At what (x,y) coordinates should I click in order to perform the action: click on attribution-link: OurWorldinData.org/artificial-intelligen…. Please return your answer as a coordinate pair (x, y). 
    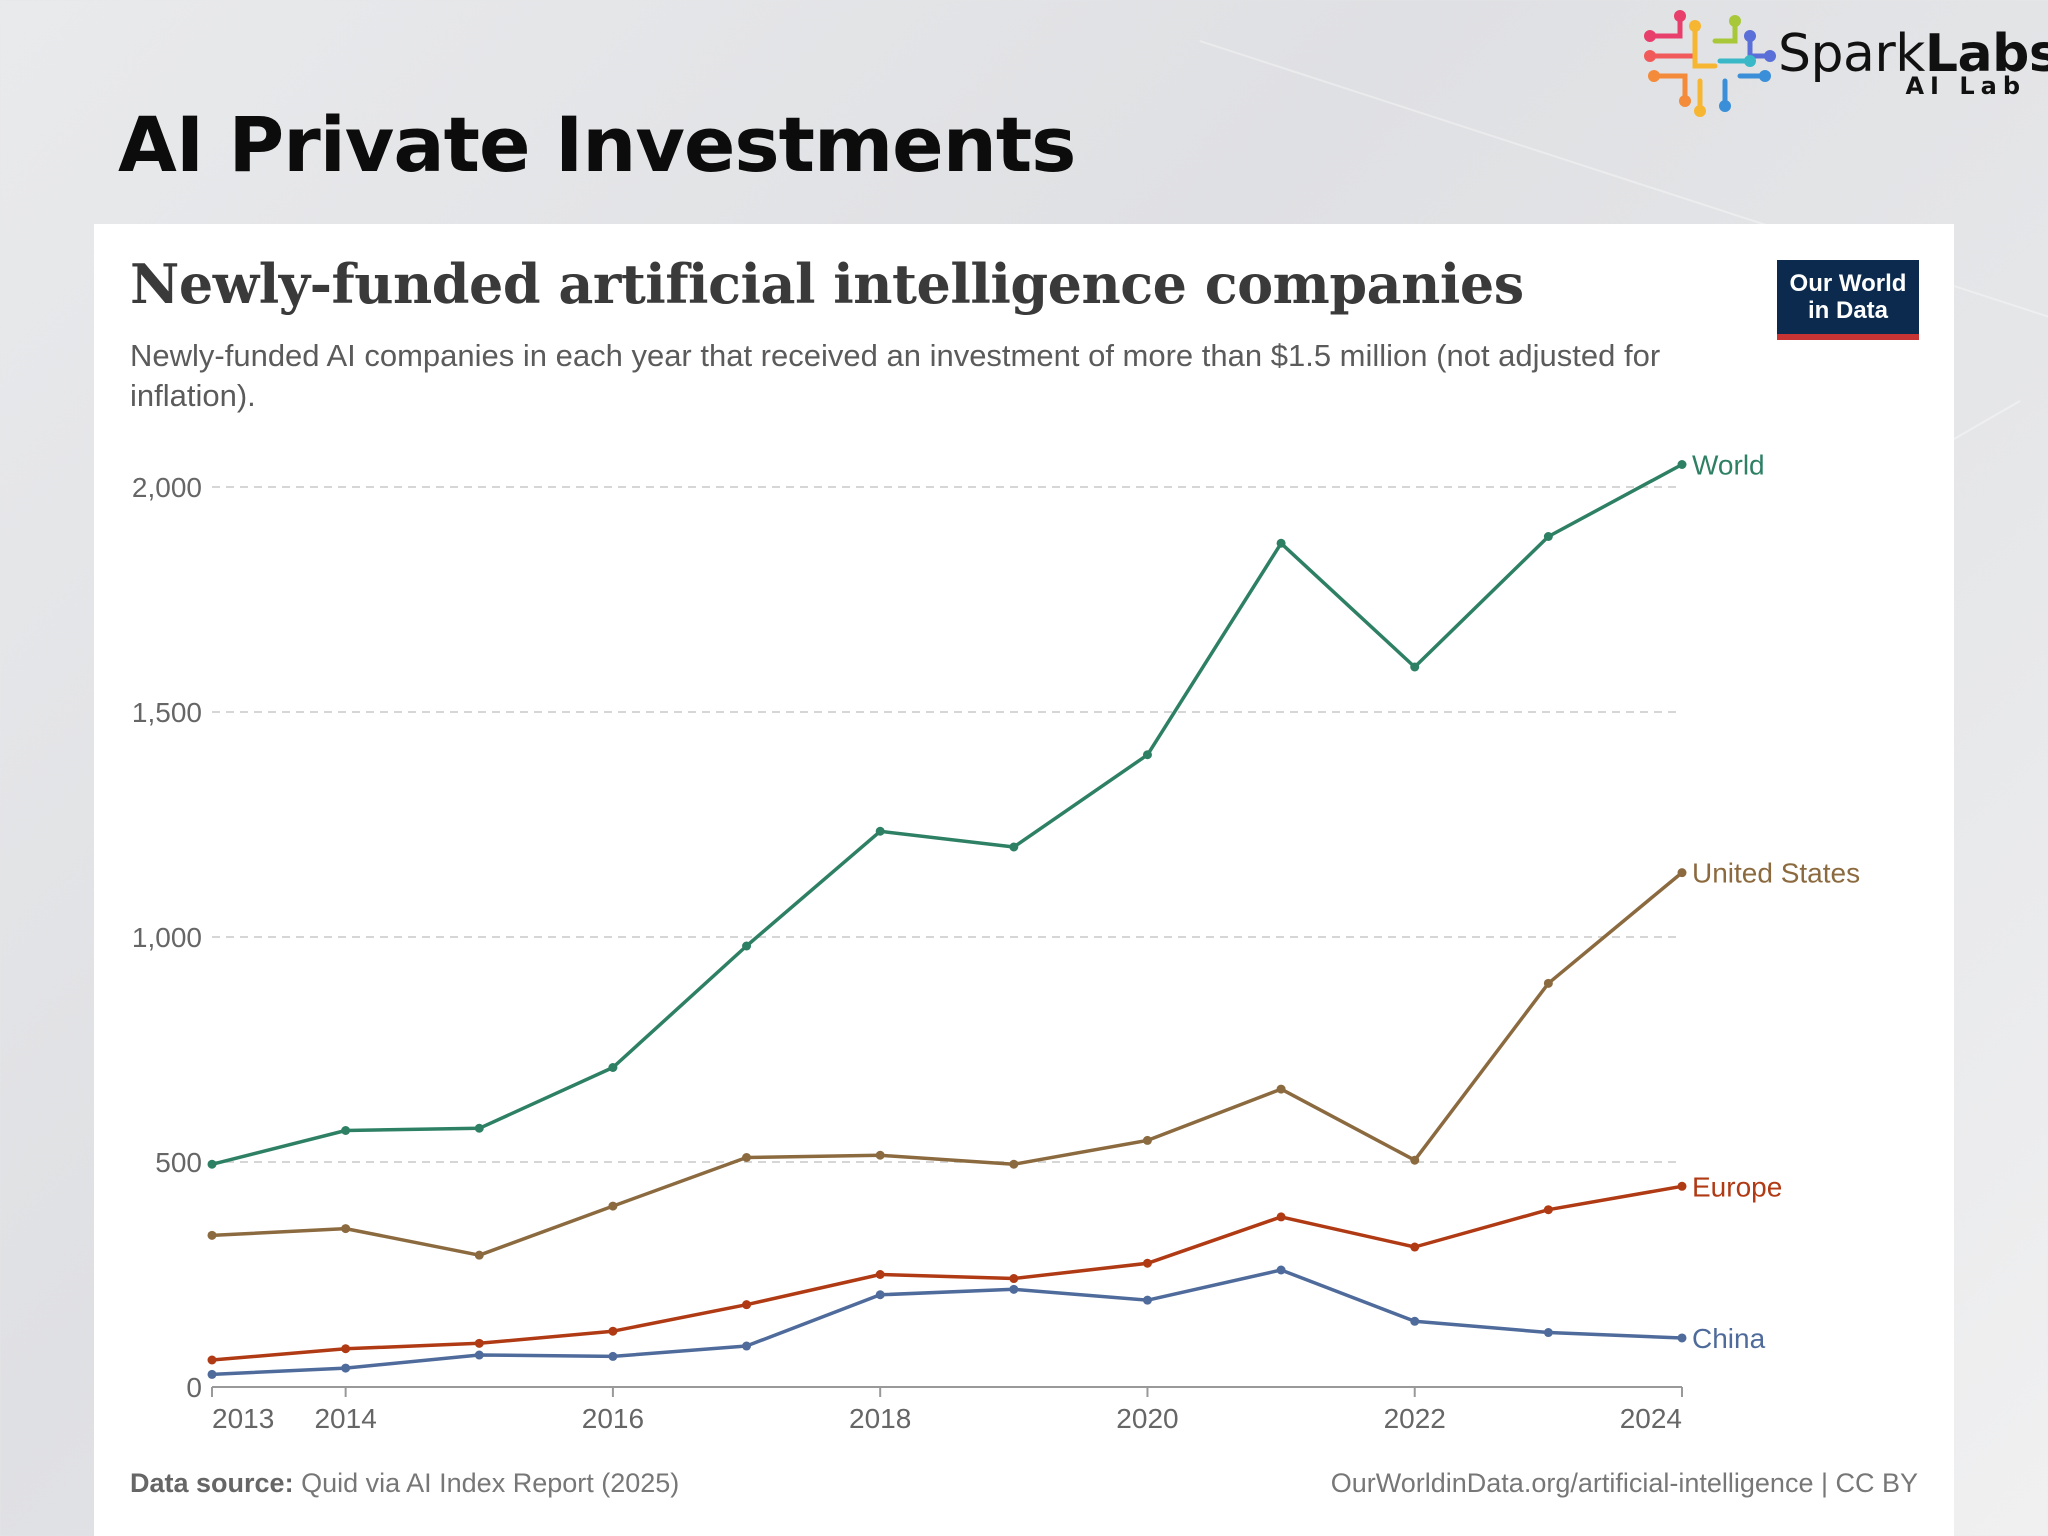
    Looking at the image, I should click on (1624, 1483).